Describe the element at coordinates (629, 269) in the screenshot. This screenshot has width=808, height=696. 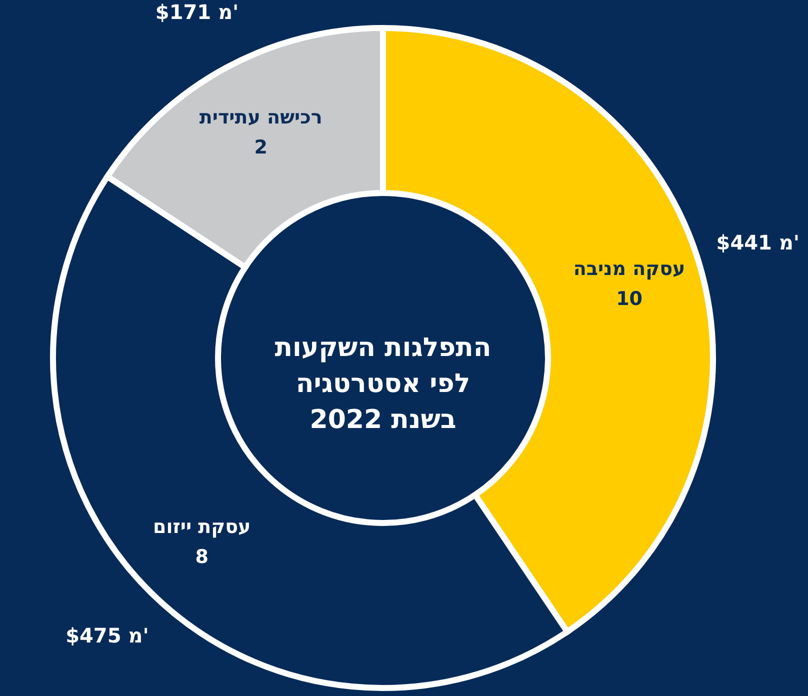
I see `slice-label: עסקה מניבה` at that location.